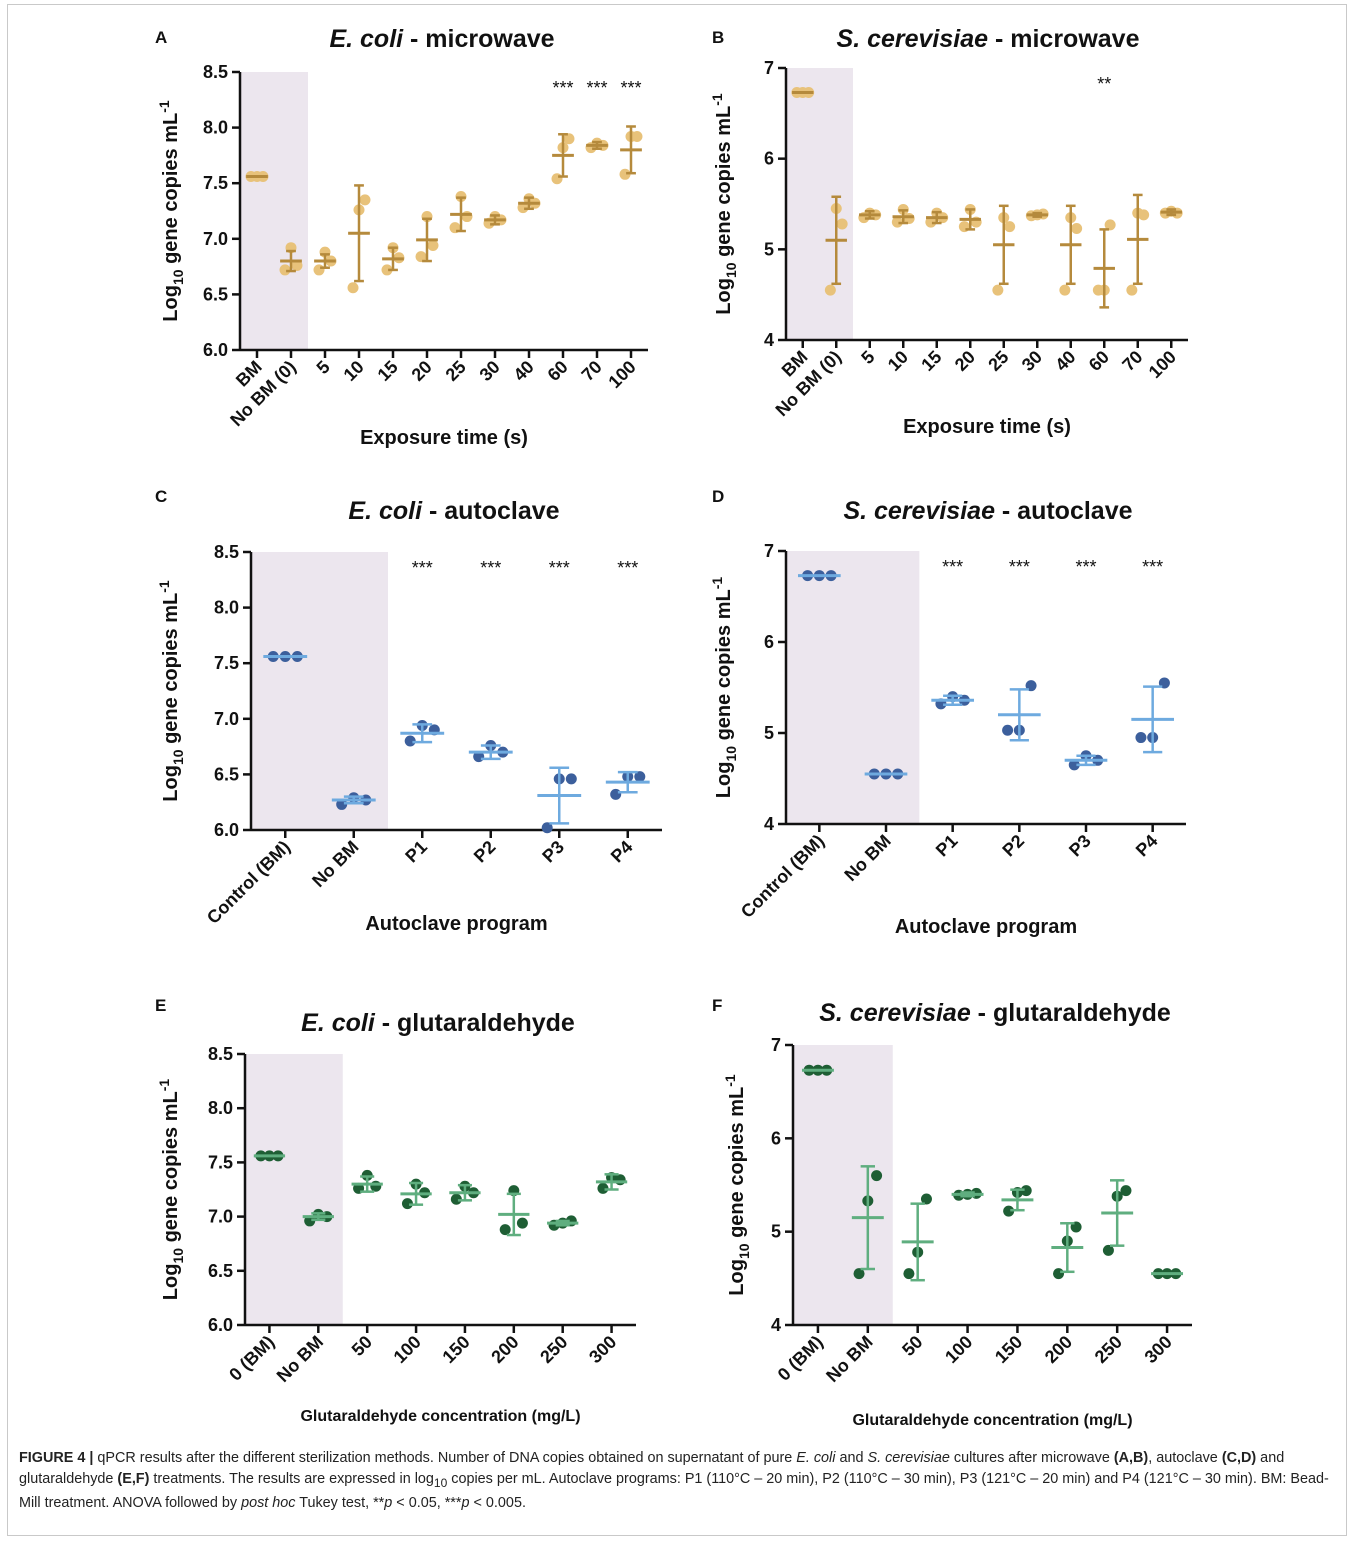 The width and height of the screenshot is (1358, 1543). Describe the element at coordinates (1064, 511) in the screenshot. I see `chart-title-treatment: - autoclave` at that location.